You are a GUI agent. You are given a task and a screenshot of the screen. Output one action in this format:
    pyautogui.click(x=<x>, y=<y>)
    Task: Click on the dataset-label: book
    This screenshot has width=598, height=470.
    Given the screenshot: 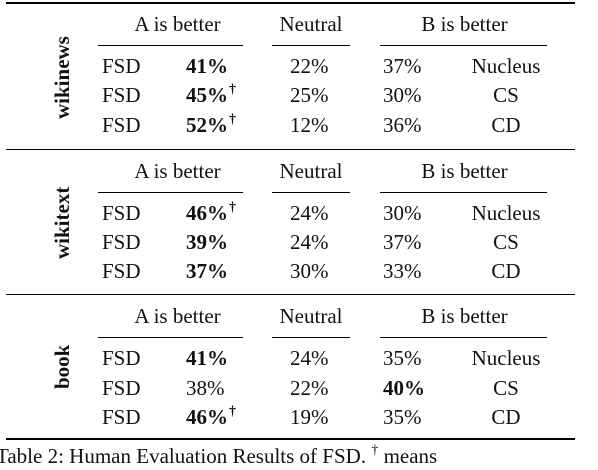 What is the action you would take?
    pyautogui.click(x=62, y=366)
    